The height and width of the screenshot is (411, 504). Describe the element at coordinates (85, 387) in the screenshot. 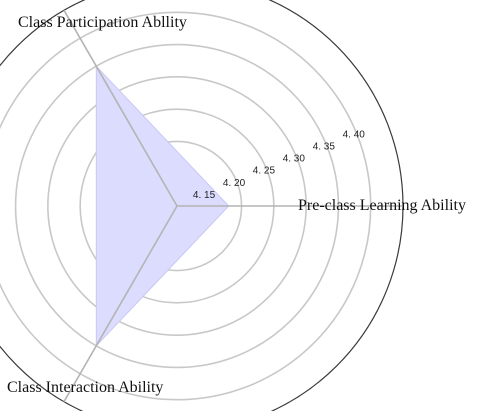

I see `axis-label: Class Interaction Ability` at that location.